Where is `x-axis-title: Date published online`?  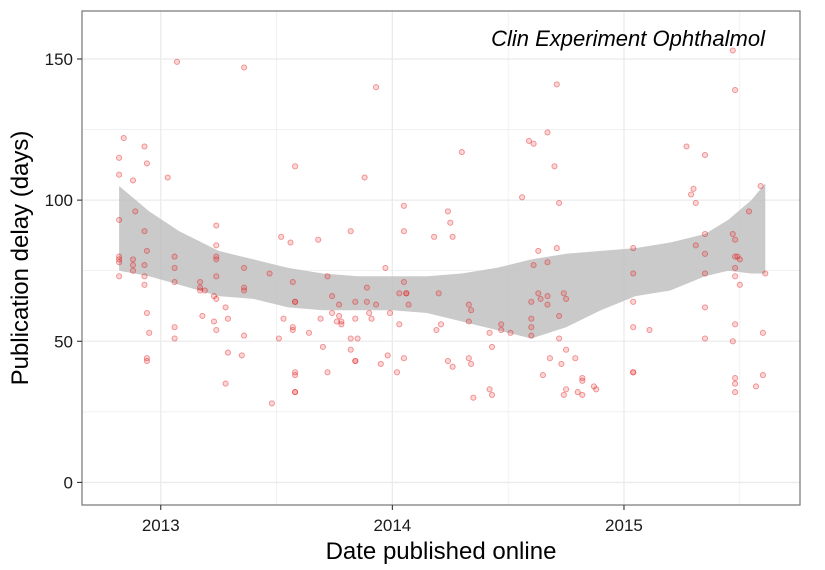
x-axis-title: Date published online is located at coordinates (441, 551).